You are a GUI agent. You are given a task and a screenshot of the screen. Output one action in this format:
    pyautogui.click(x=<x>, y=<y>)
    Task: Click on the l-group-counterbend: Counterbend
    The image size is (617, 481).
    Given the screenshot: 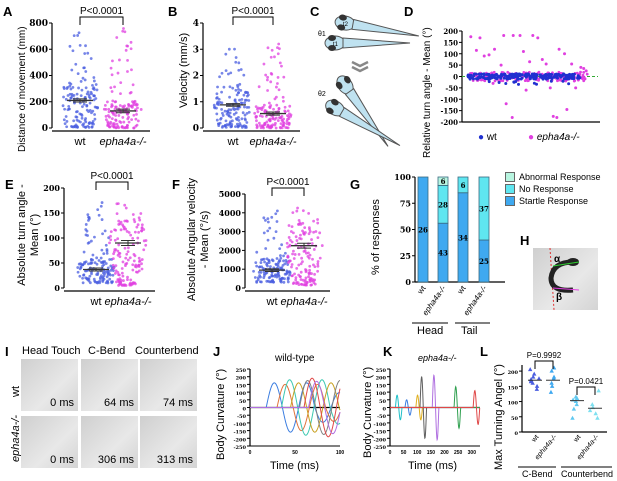 What is the action you would take?
    pyautogui.click(x=587, y=474)
    